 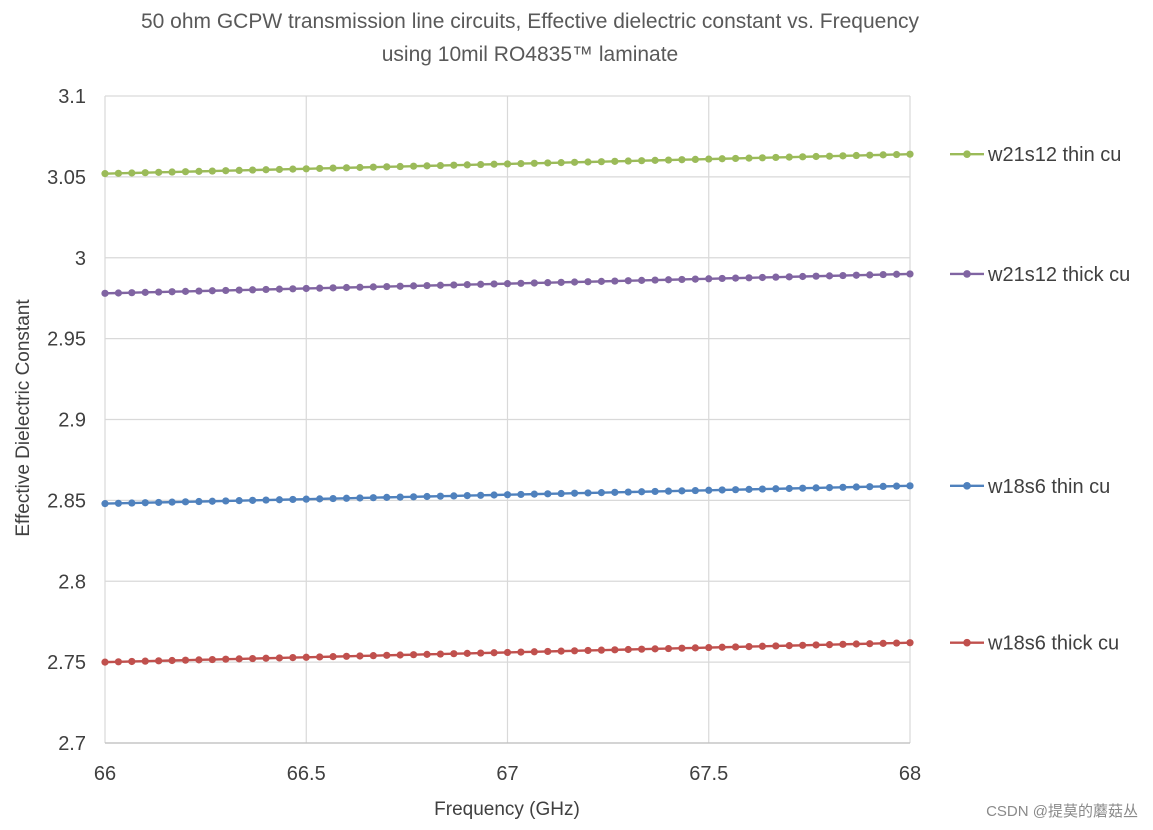 I want to click on legend-label: w21s12 thin cu, so click(x=1054, y=155).